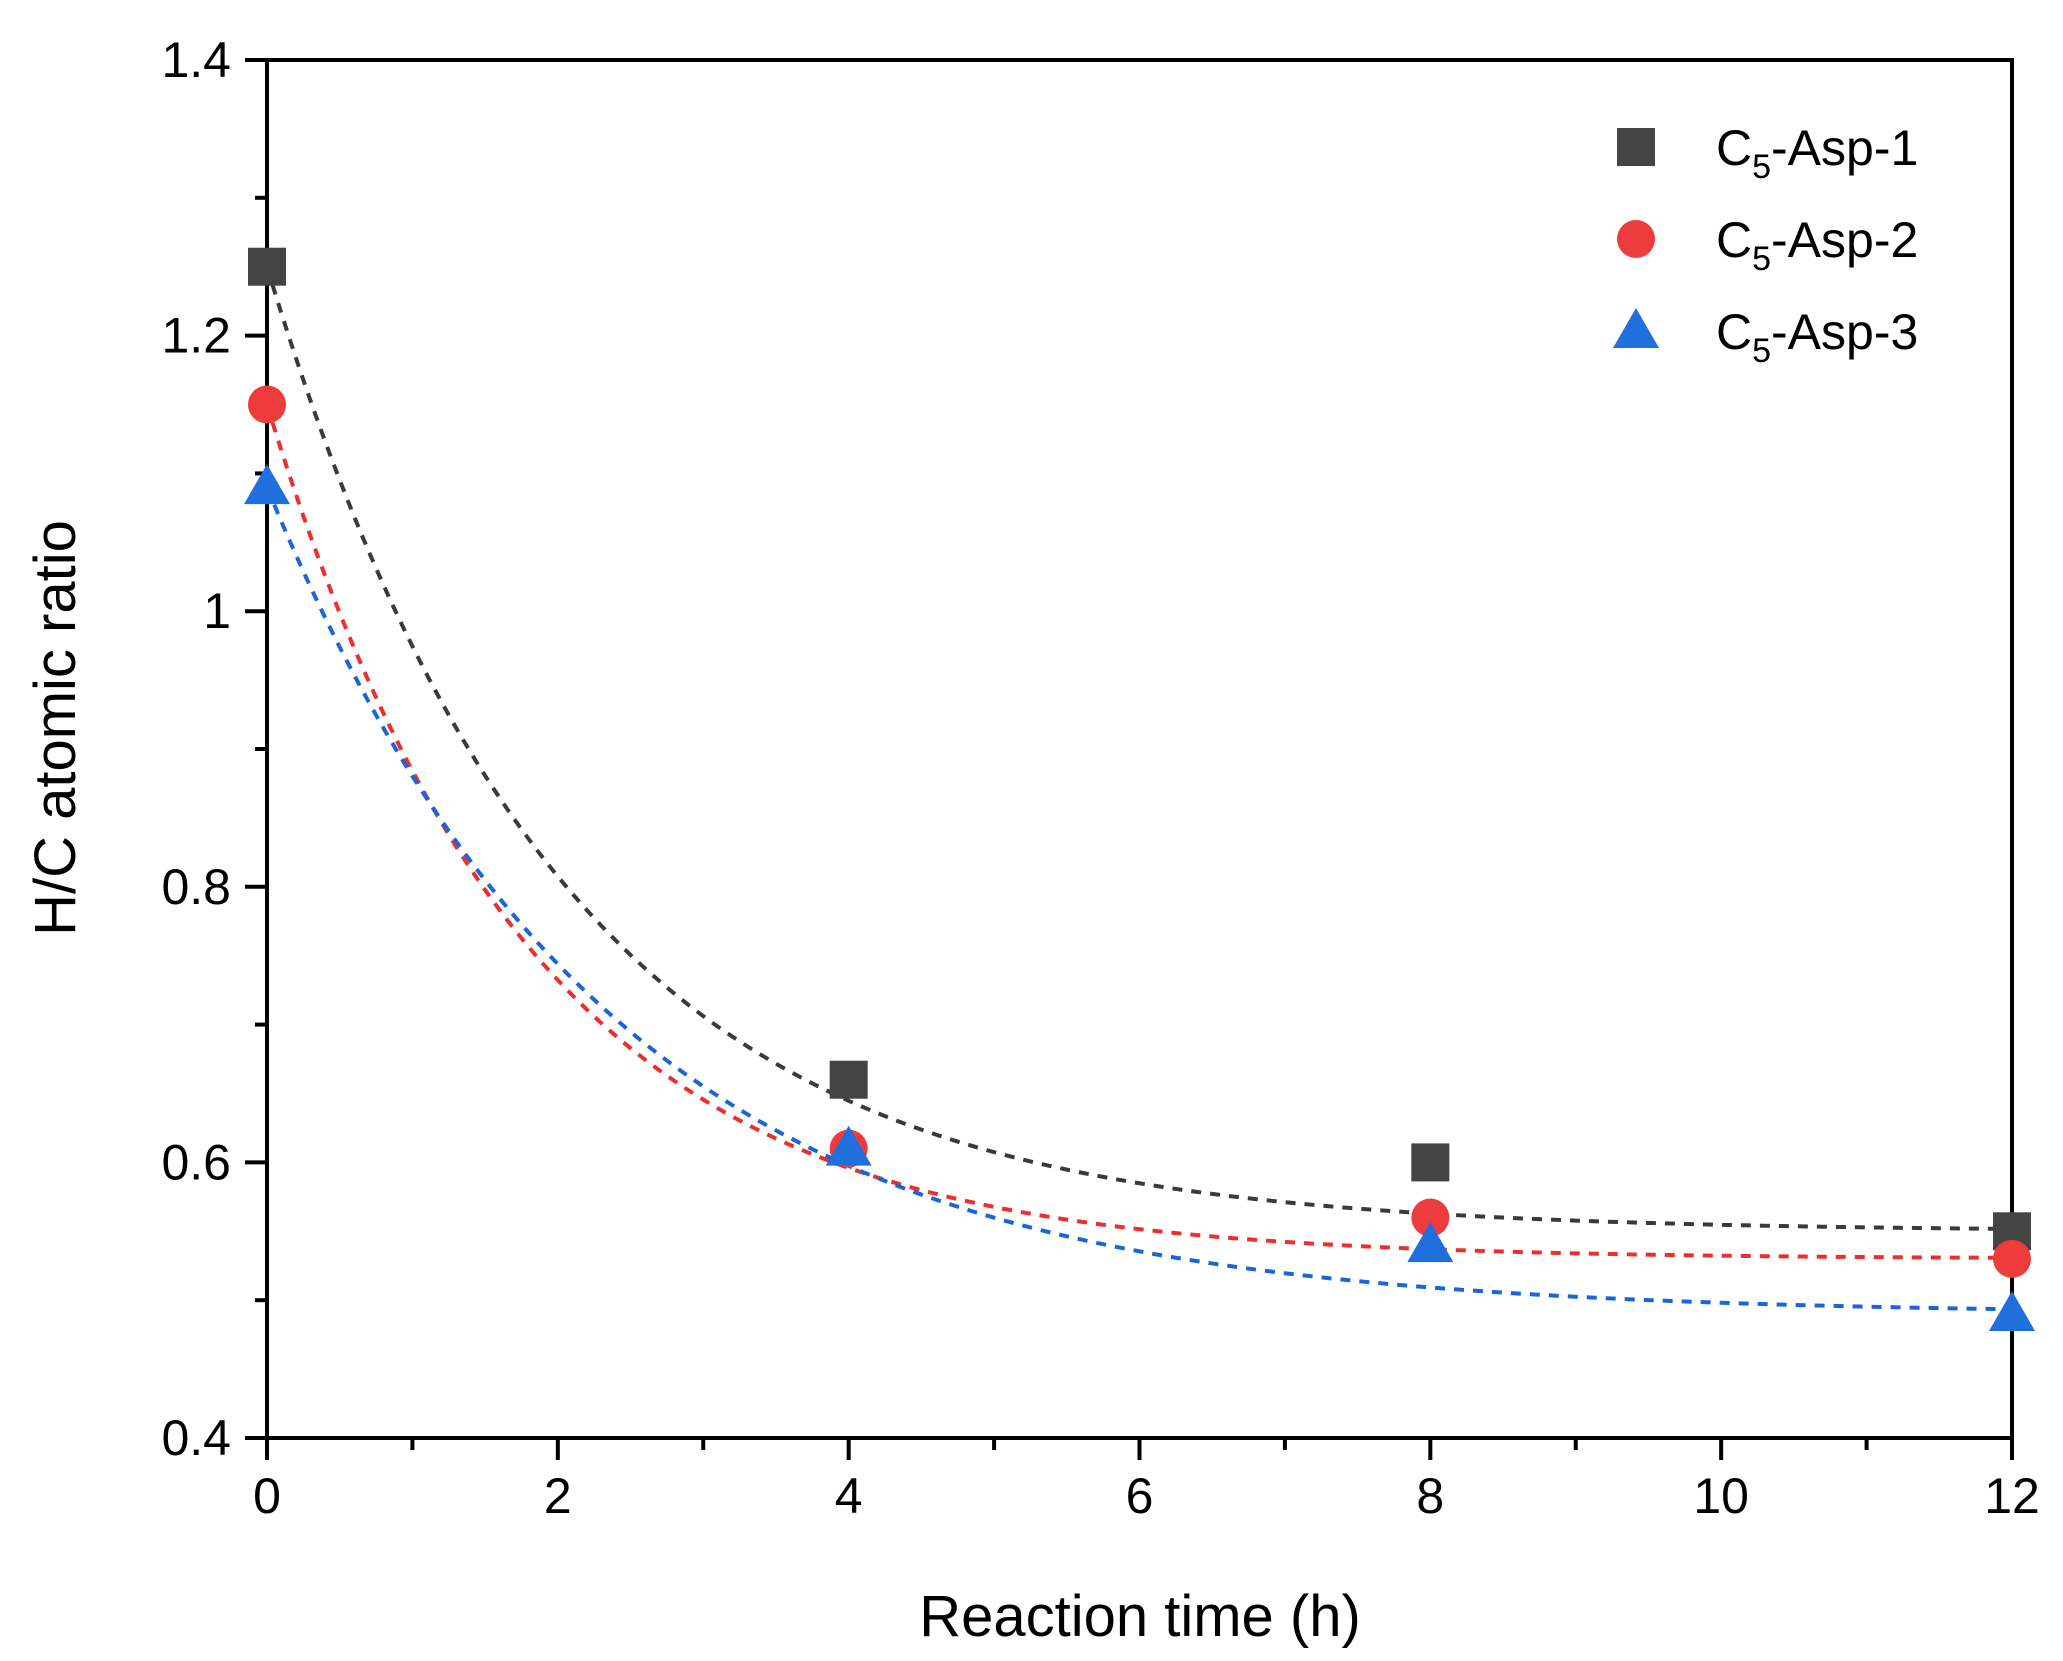 The height and width of the screenshot is (1661, 2063). What do you see at coordinates (1140, 1616) in the screenshot?
I see `x-axis-title: Reaction time (h)` at bounding box center [1140, 1616].